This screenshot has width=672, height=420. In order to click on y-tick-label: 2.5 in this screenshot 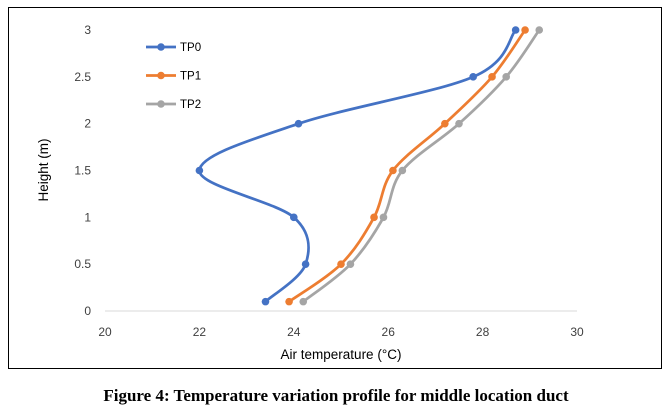, I will do `click(82, 77)`.